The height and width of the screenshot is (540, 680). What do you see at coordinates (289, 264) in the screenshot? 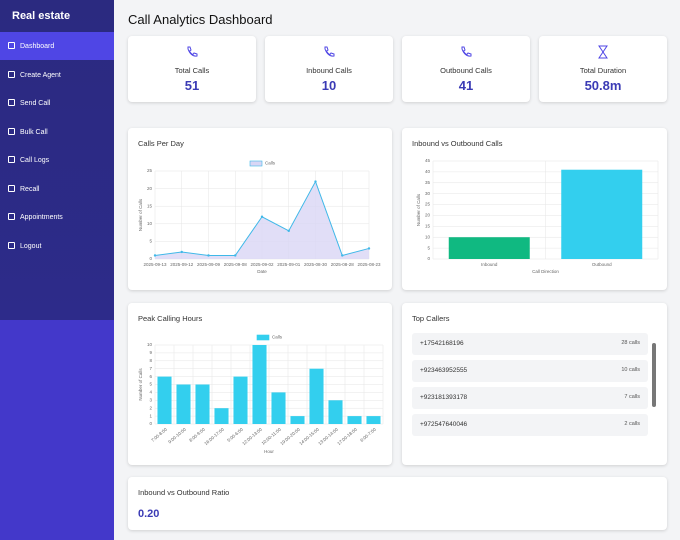
I see `x-tick-label: 2025-09-01` at bounding box center [289, 264].